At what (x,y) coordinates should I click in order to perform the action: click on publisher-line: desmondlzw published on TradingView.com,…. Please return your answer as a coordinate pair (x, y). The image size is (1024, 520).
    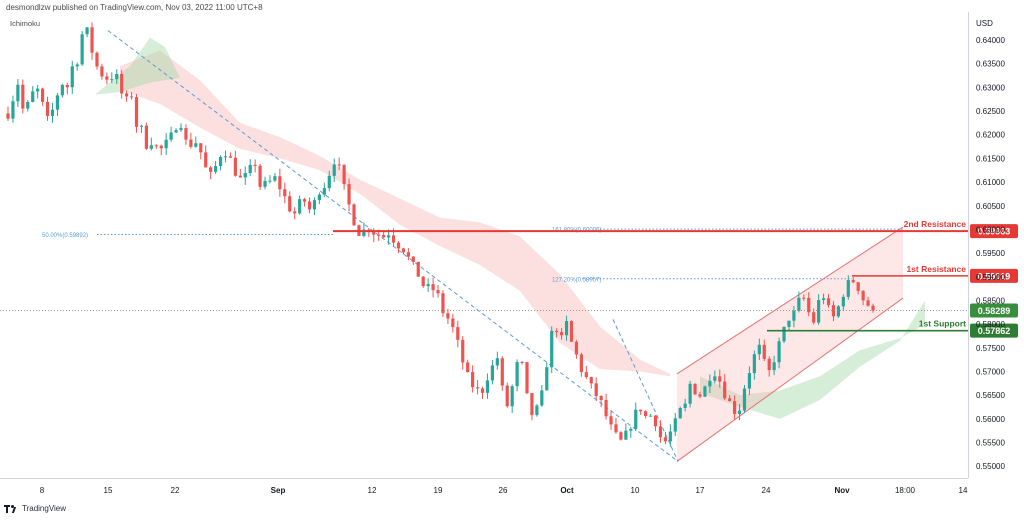
    Looking at the image, I should click on (134, 7).